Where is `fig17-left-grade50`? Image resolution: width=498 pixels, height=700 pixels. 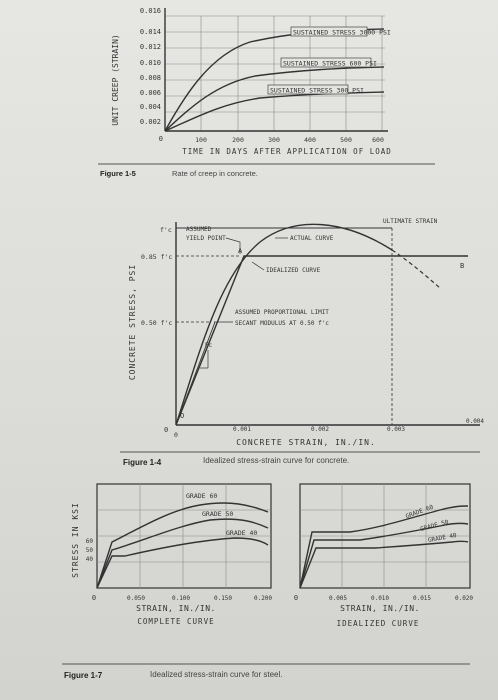 fig17-left-grade50 is located at coordinates (182, 553).